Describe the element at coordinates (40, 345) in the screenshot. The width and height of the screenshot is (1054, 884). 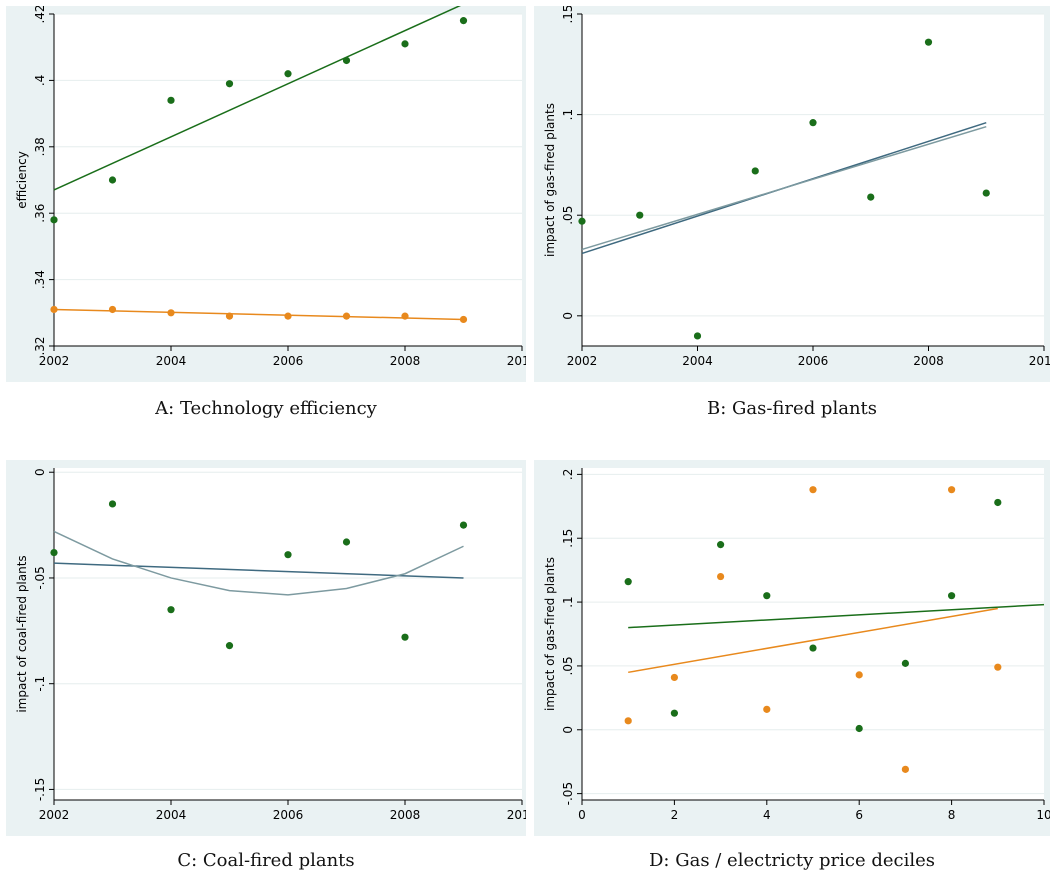
I see `y-tick-label: .32` at that location.